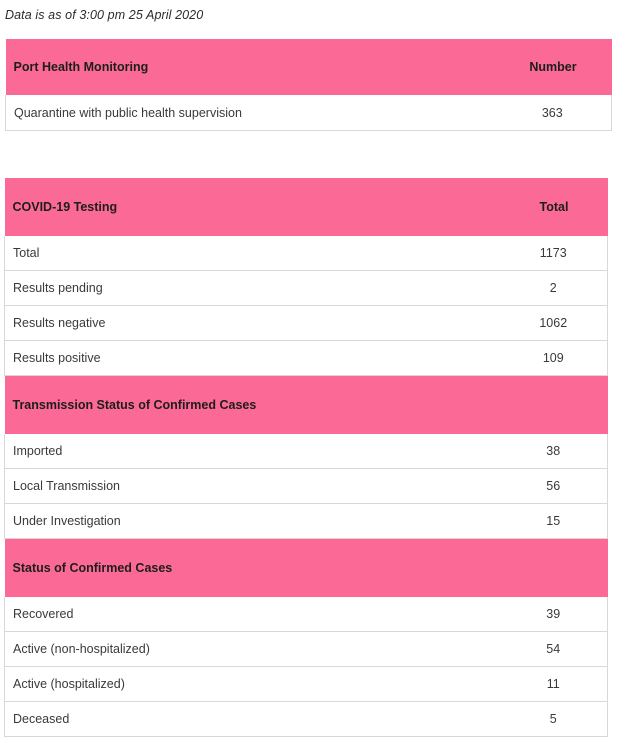  Describe the element at coordinates (252, 358) in the screenshot. I see `row-label: Results positive` at that location.